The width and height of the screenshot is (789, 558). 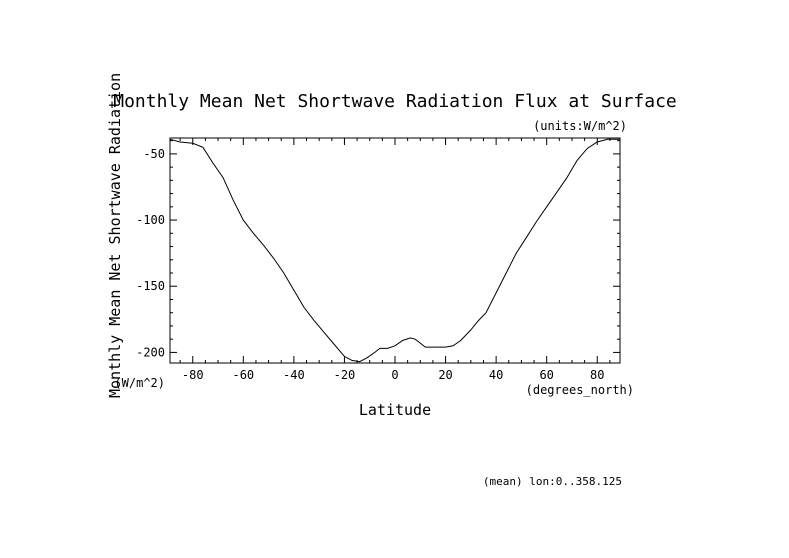 What do you see at coordinates (243, 375) in the screenshot?
I see `x-tick-label: -60` at bounding box center [243, 375].